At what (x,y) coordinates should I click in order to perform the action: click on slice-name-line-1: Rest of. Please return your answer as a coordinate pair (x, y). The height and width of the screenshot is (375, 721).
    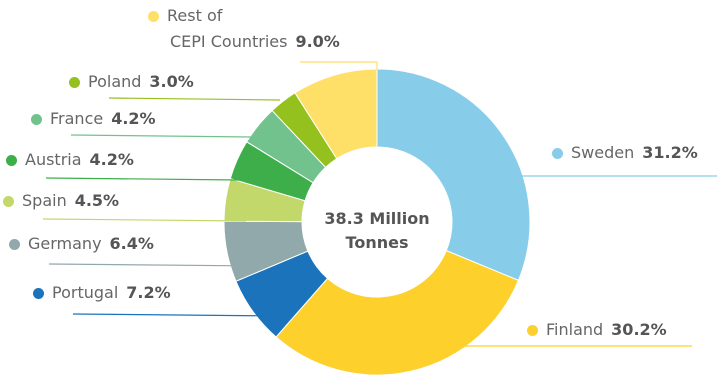
    Looking at the image, I should click on (195, 15).